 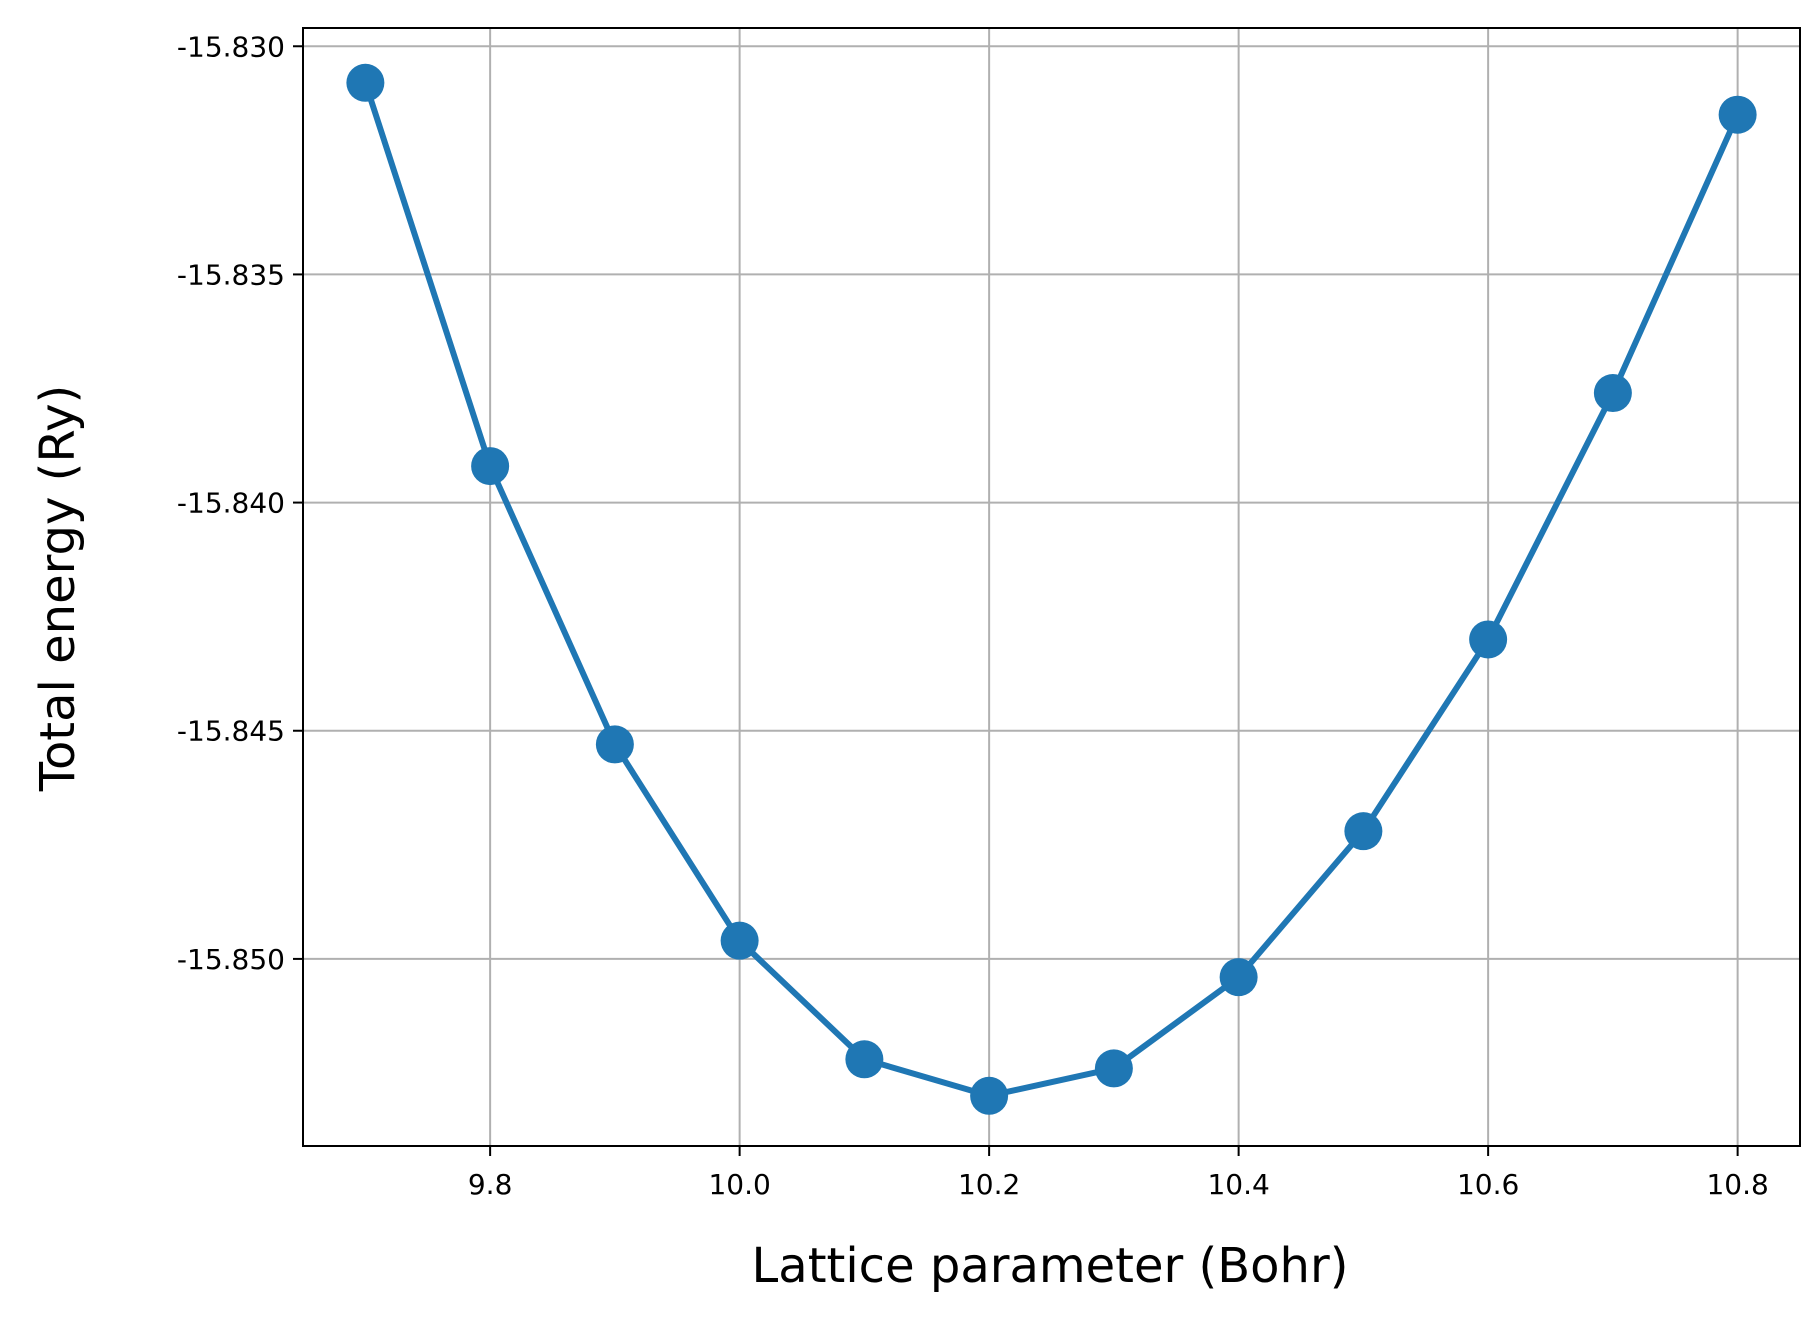 What do you see at coordinates (1238, 1184) in the screenshot?
I see `x-tick-label: 10.4` at bounding box center [1238, 1184].